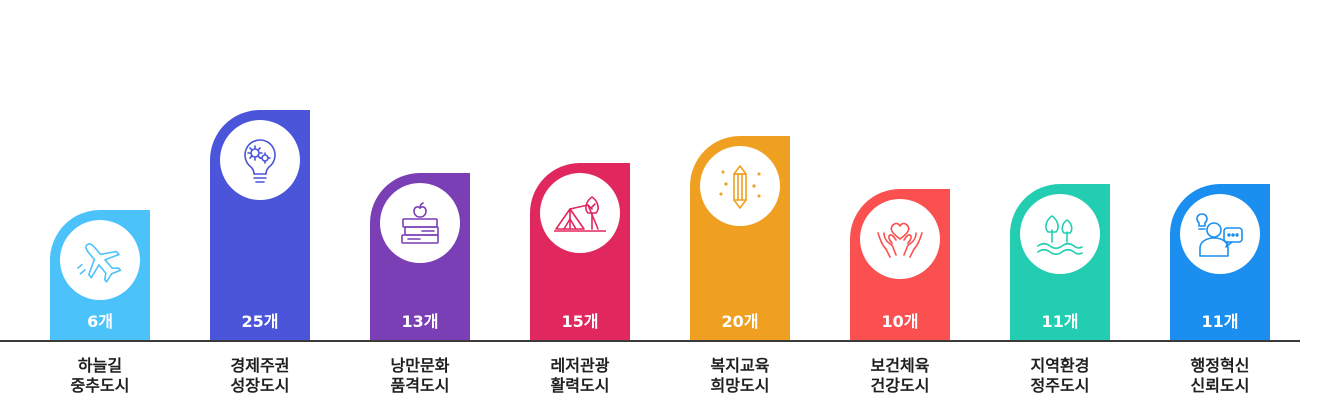 Image resolution: width=1320 pixels, height=420 pixels. I want to click on category-label-line1: 하늘길, so click(100, 365).